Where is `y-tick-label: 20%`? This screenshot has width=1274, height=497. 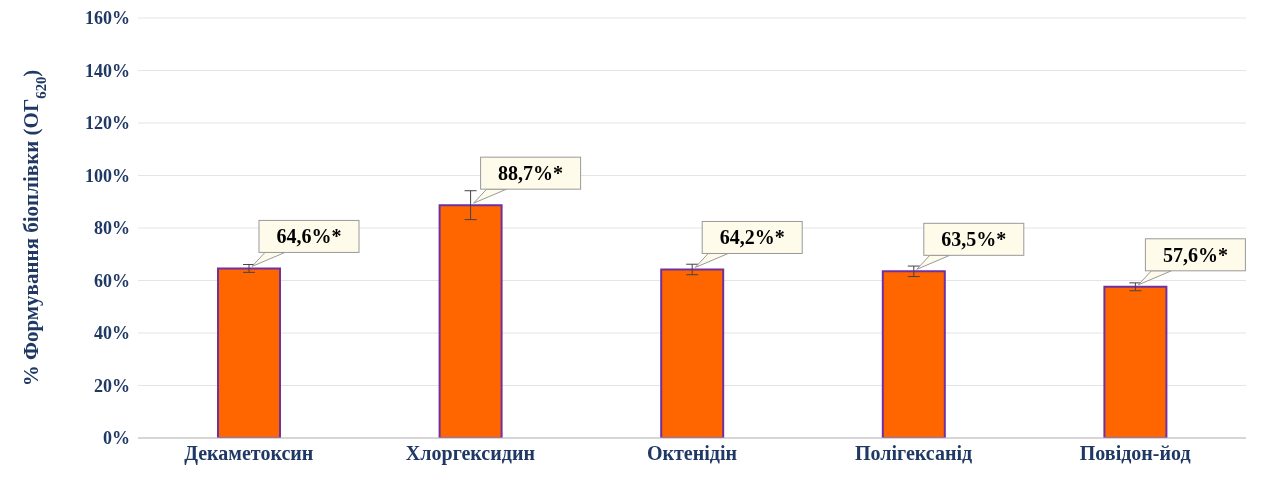 y-tick-label: 20% is located at coordinates (112, 385).